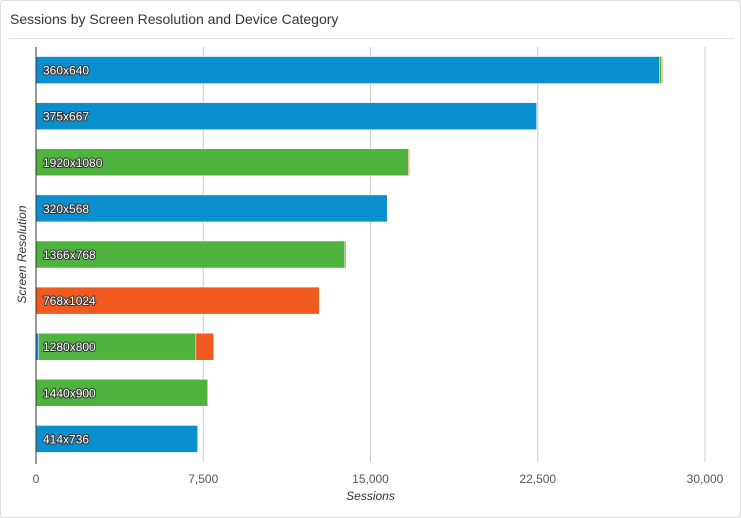  Describe the element at coordinates (537, 479) in the screenshot. I see `x-tick-label: 22,500` at that location.